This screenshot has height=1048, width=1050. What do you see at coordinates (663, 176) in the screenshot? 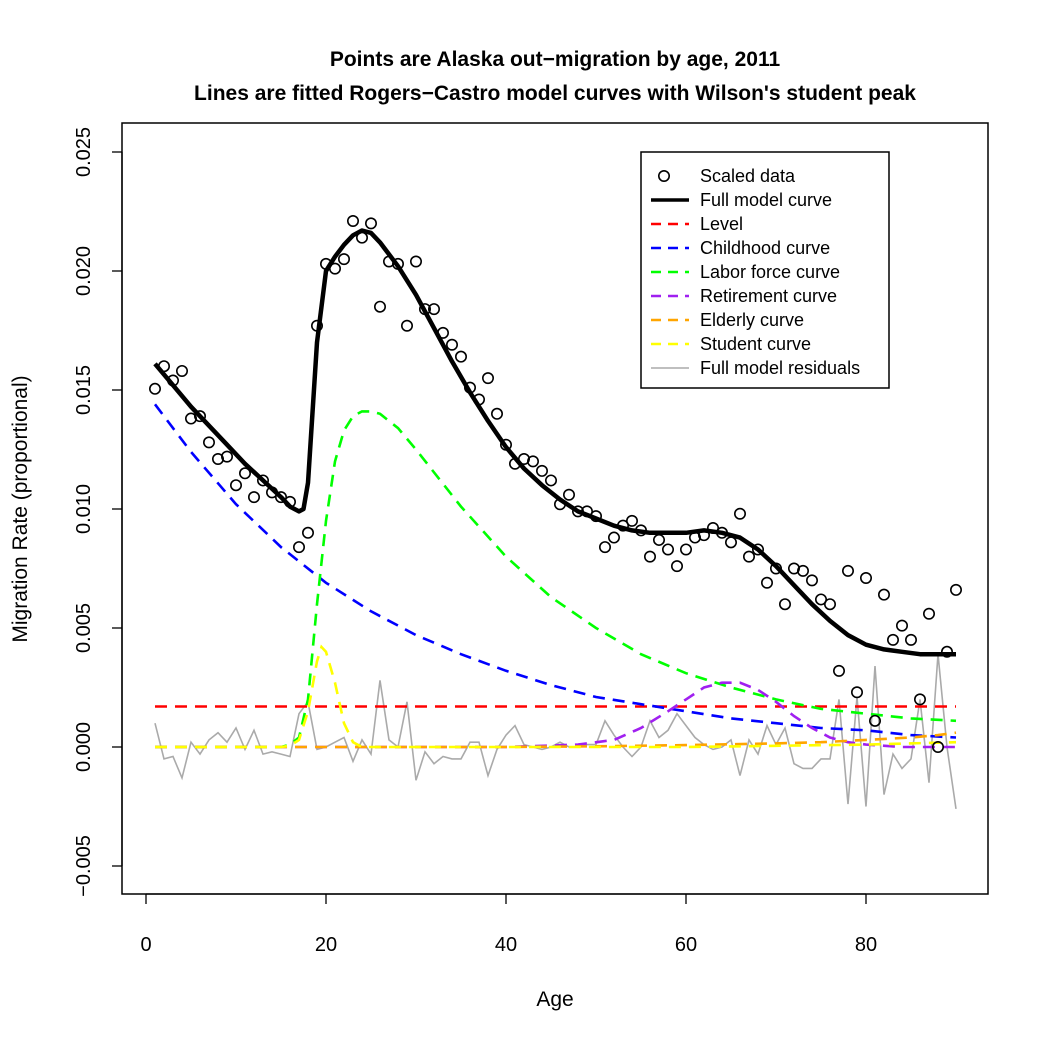
I see `legend-symbol` at bounding box center [663, 176].